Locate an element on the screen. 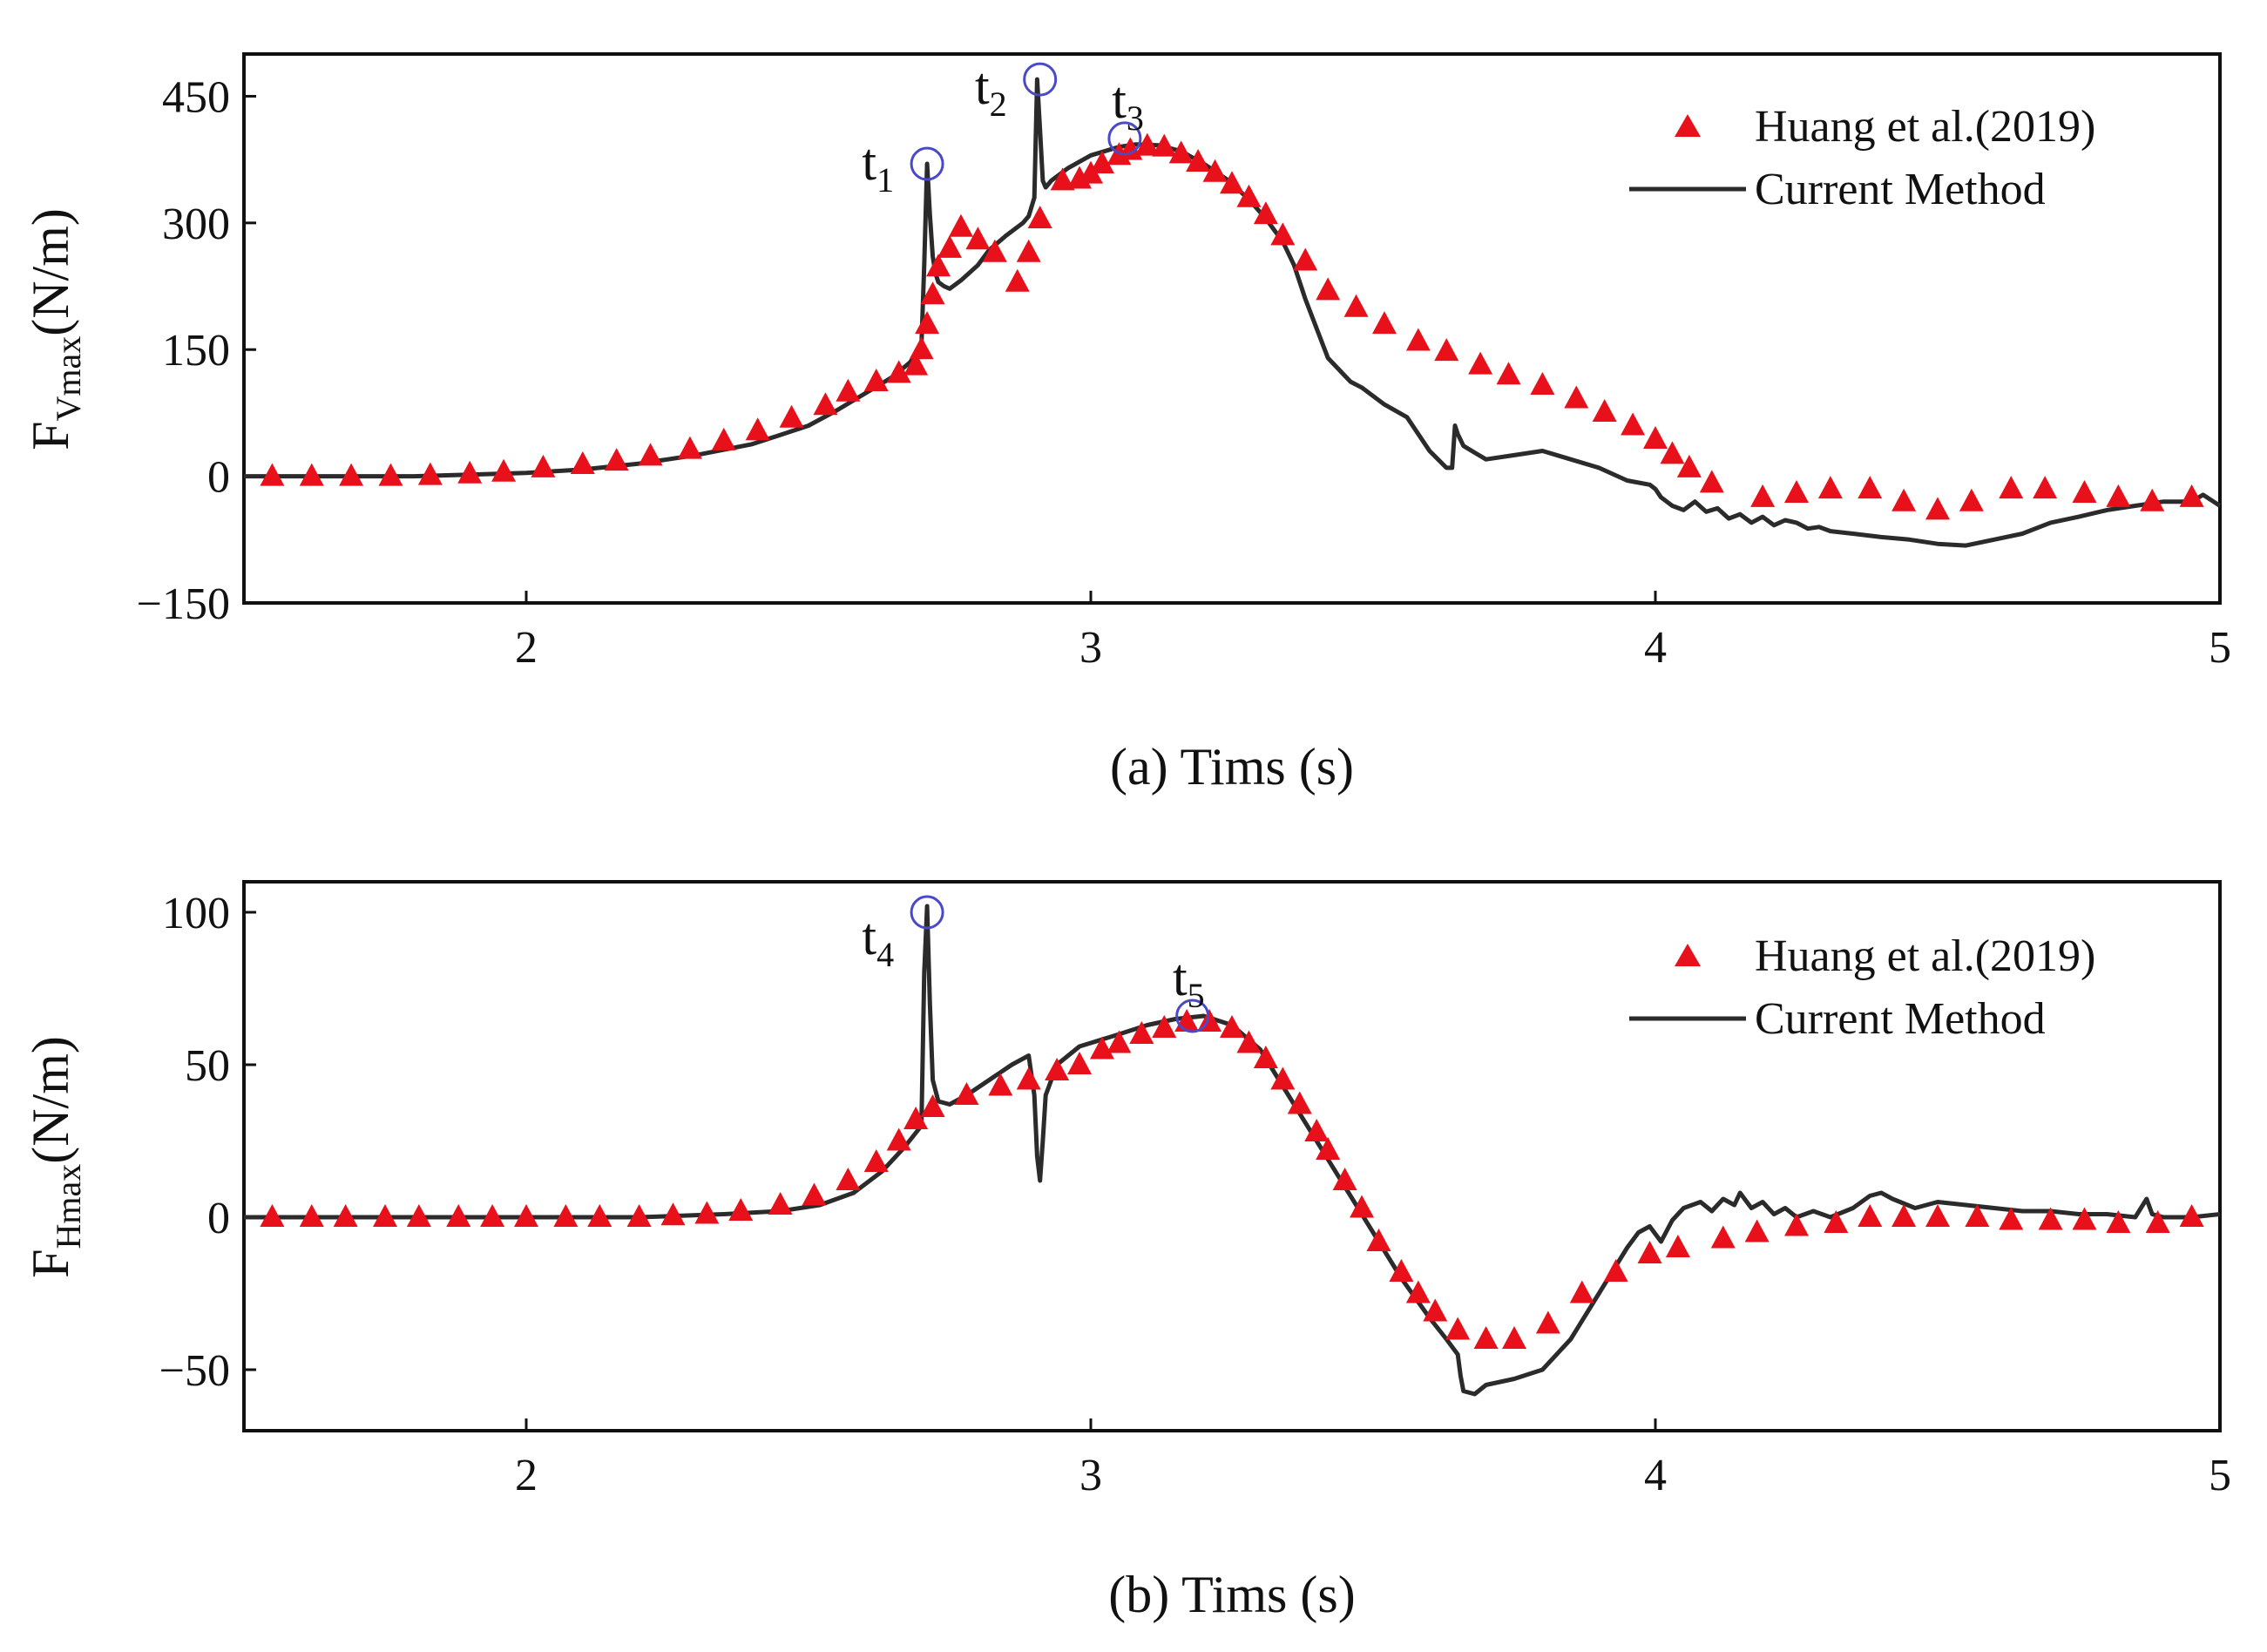 This screenshot has width=2267, height=1652. y-tick-label-b: −50 is located at coordinates (195, 1371).